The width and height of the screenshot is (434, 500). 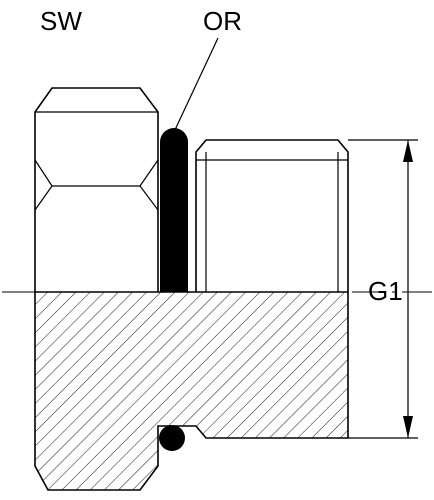 What do you see at coordinates (222, 21) in the screenshot?
I see `oring-label: OR` at bounding box center [222, 21].